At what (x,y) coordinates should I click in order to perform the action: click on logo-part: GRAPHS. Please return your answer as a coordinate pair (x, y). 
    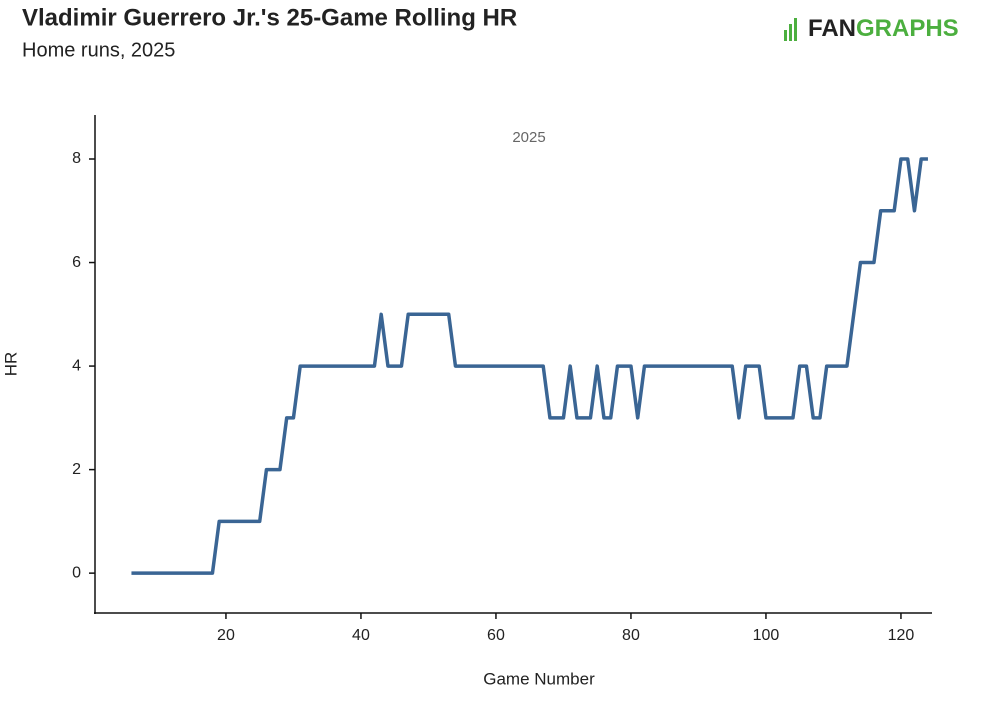
    Looking at the image, I should click on (907, 28).